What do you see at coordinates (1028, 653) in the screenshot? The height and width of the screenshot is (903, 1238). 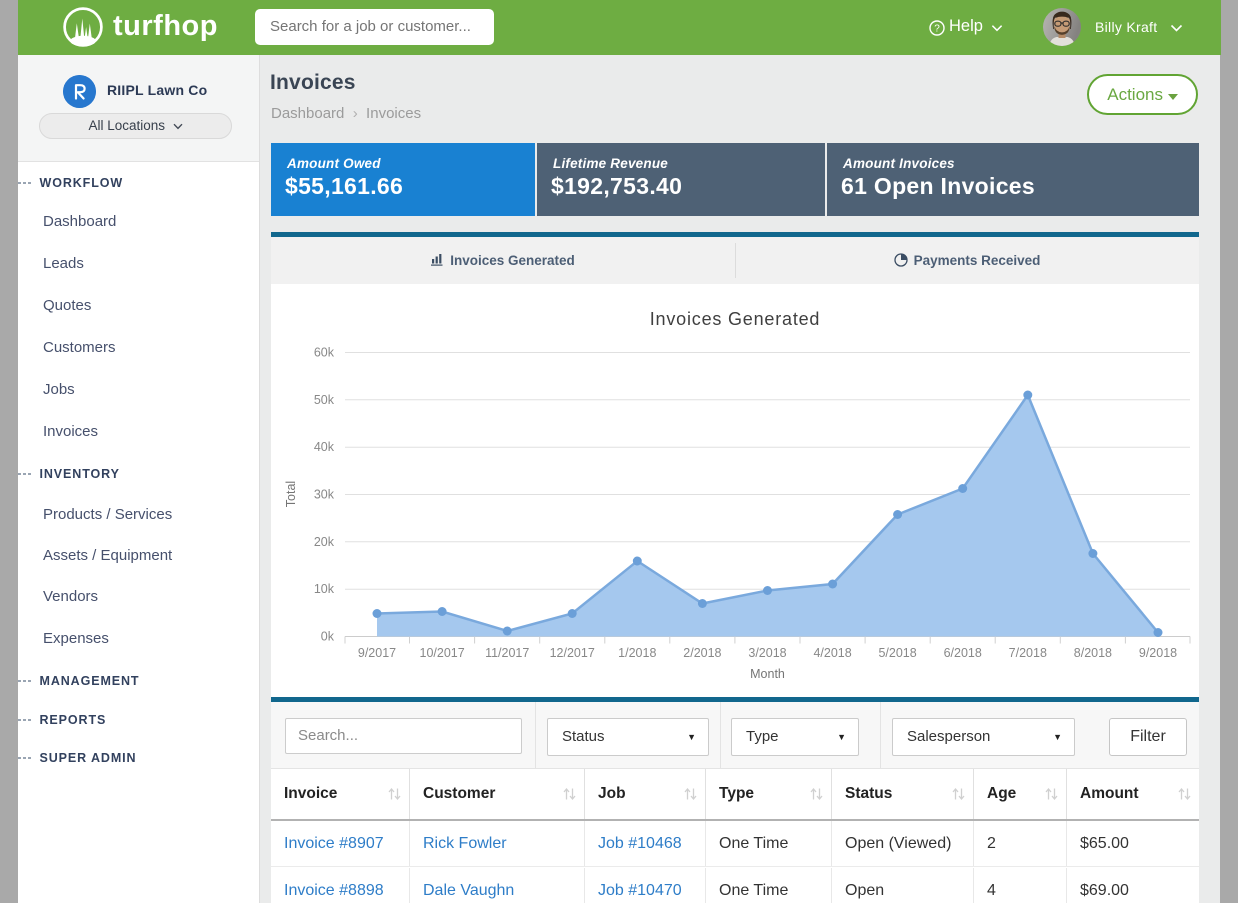 I see `svg-text: 7/2018` at bounding box center [1028, 653].